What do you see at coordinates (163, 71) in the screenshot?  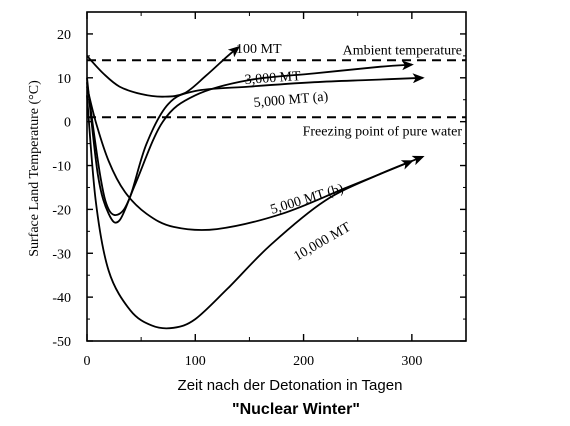 I see `series-100mt-line` at bounding box center [163, 71].